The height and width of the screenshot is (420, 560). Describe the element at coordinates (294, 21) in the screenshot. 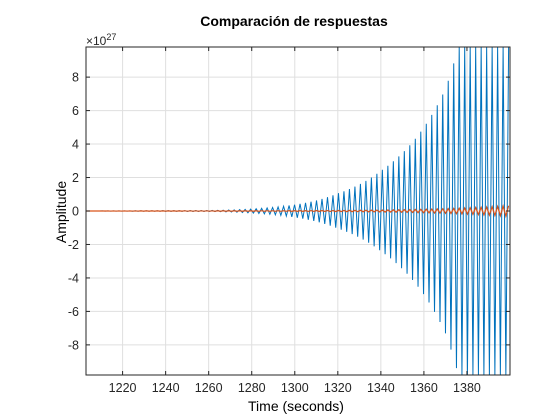

I see `chart-title: Comparación de respuestas` at that location.